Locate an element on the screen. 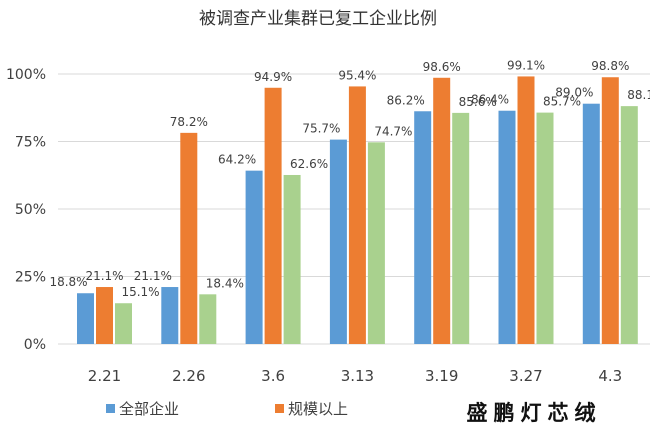 Image resolution: width=650 pixels, height=437 pixels. data-label: 64.2% is located at coordinates (237, 160).